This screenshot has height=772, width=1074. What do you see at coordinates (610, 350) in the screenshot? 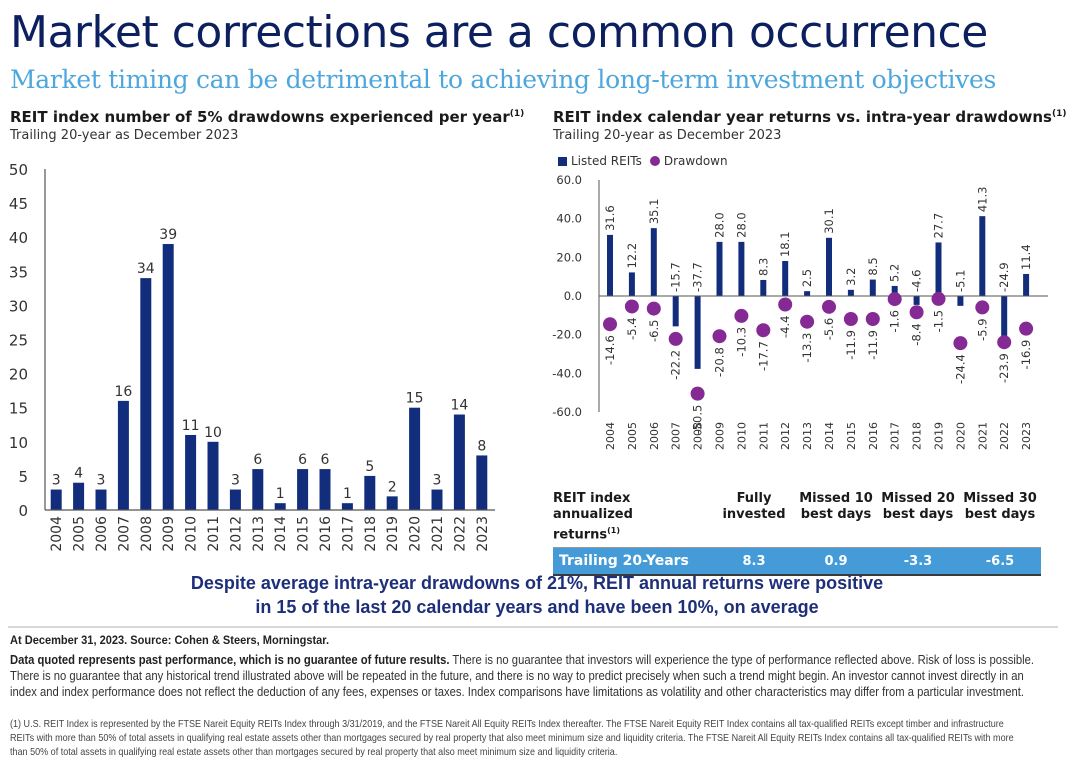
I see `drawdown-value-label: -14.6` at bounding box center [610, 350].